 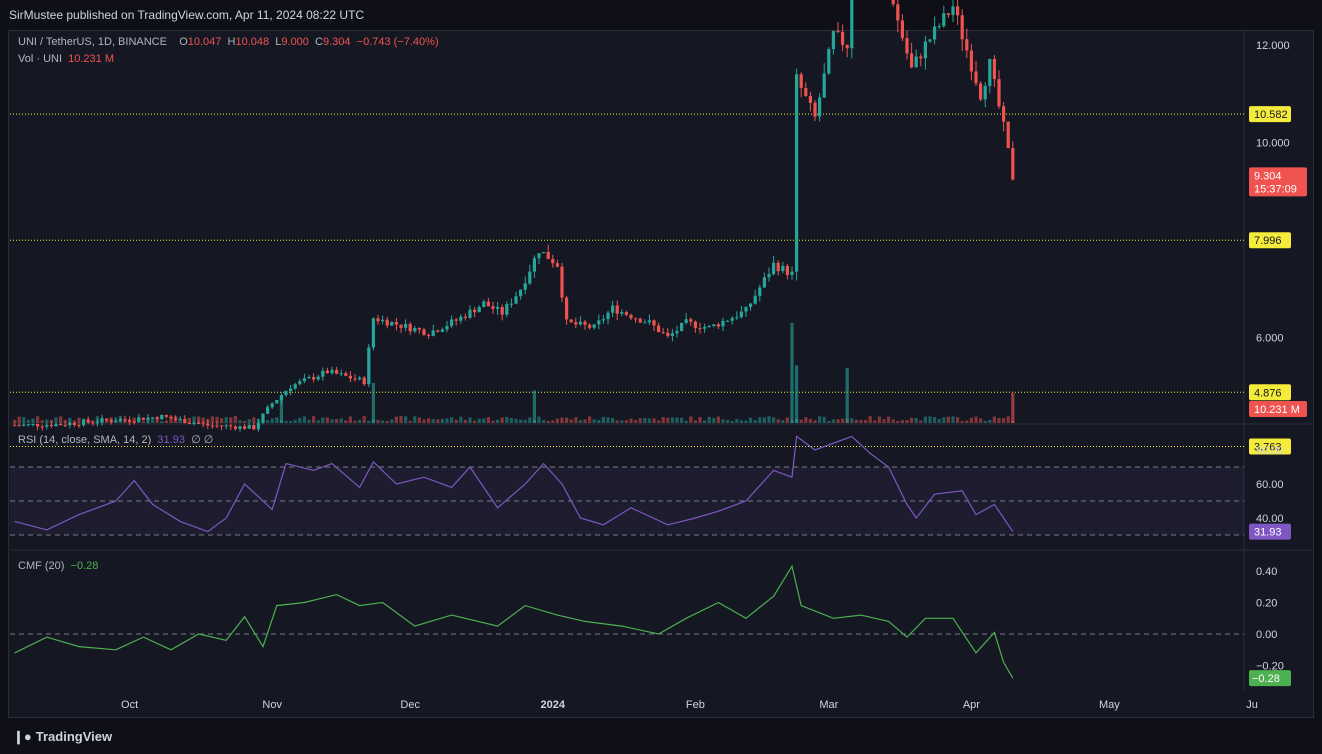 I want to click on last-price-label: 9.304, so click(x=1268, y=176).